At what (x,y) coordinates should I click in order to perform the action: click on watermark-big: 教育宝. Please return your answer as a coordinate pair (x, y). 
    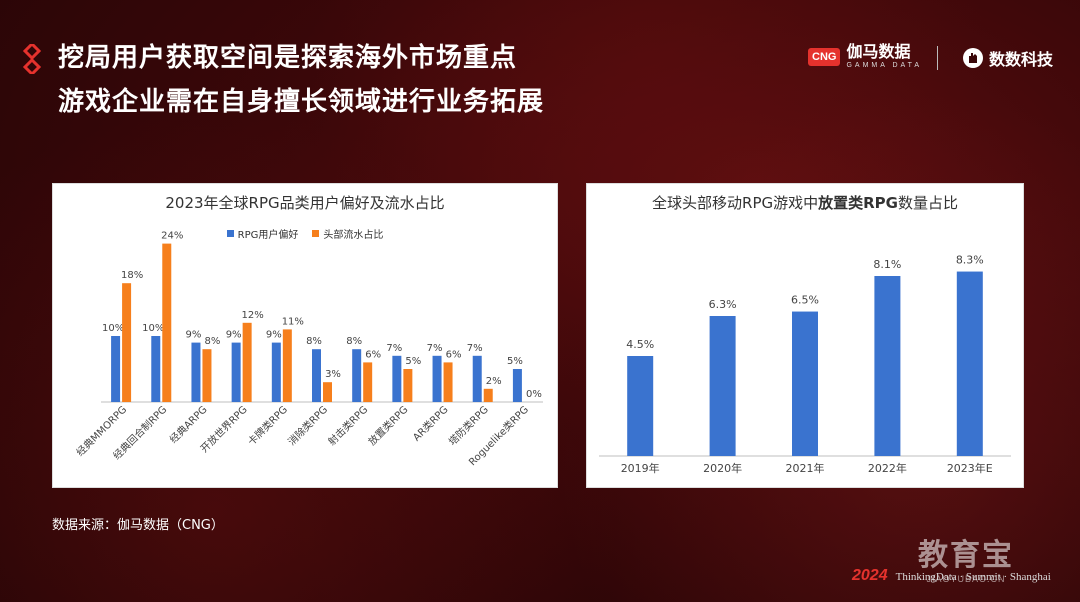
    Looking at the image, I should click on (966, 555).